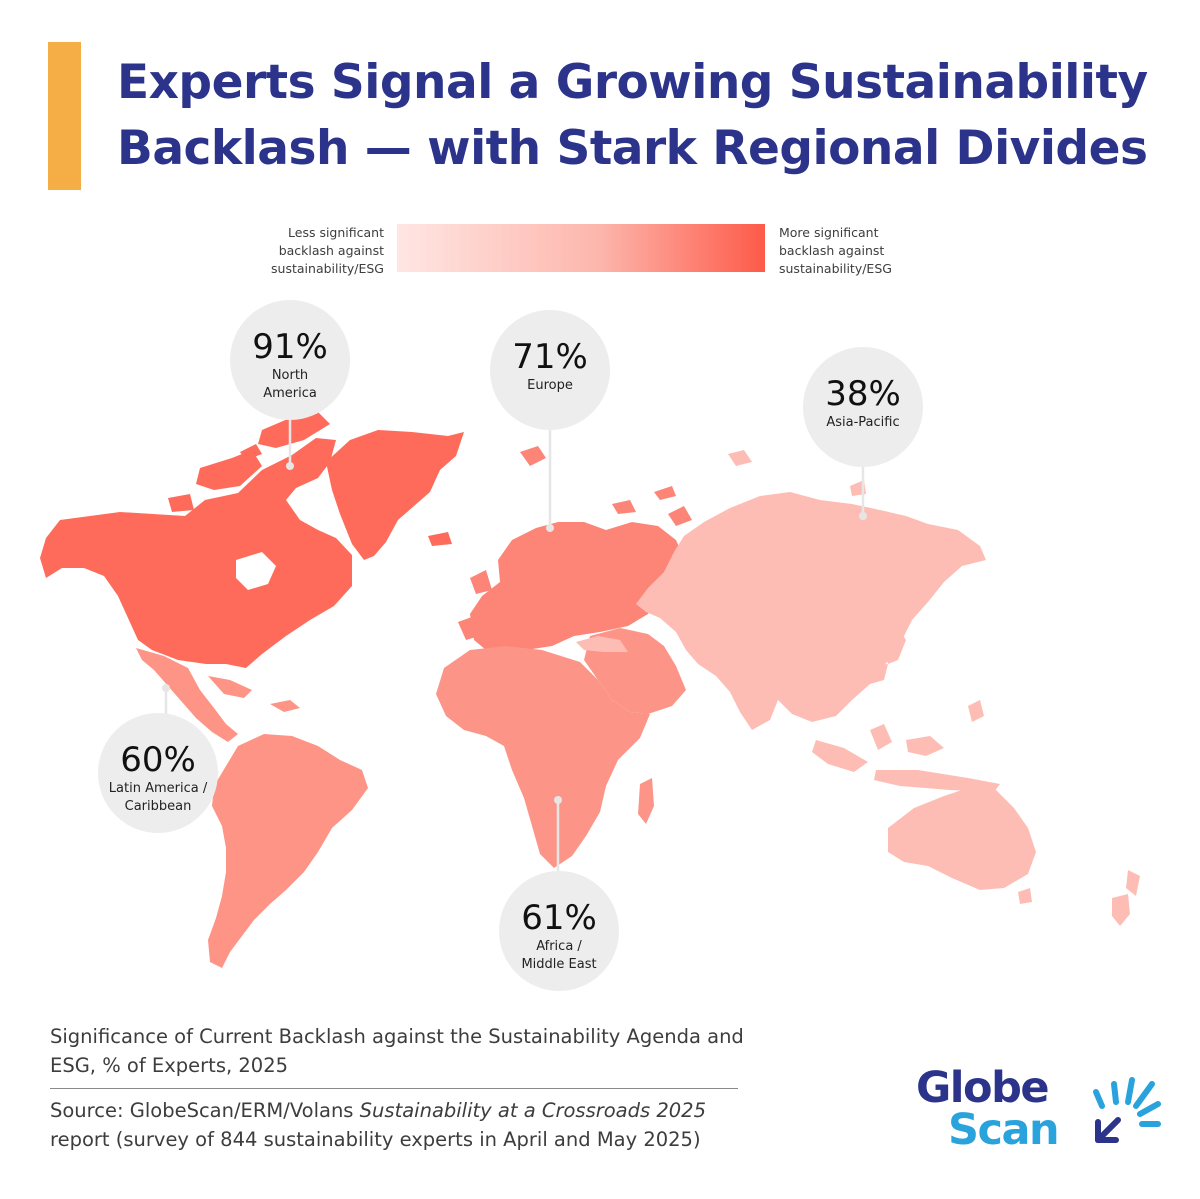  What do you see at coordinates (559, 946) in the screenshot?
I see `africa-middle-east-name-1: Africa /` at bounding box center [559, 946].